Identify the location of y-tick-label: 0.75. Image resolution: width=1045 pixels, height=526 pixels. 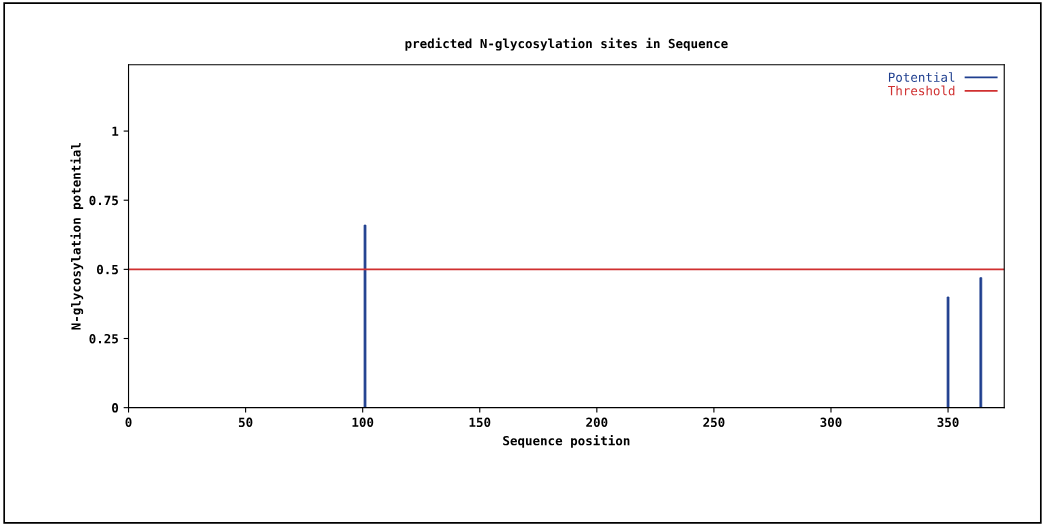
(103, 200).